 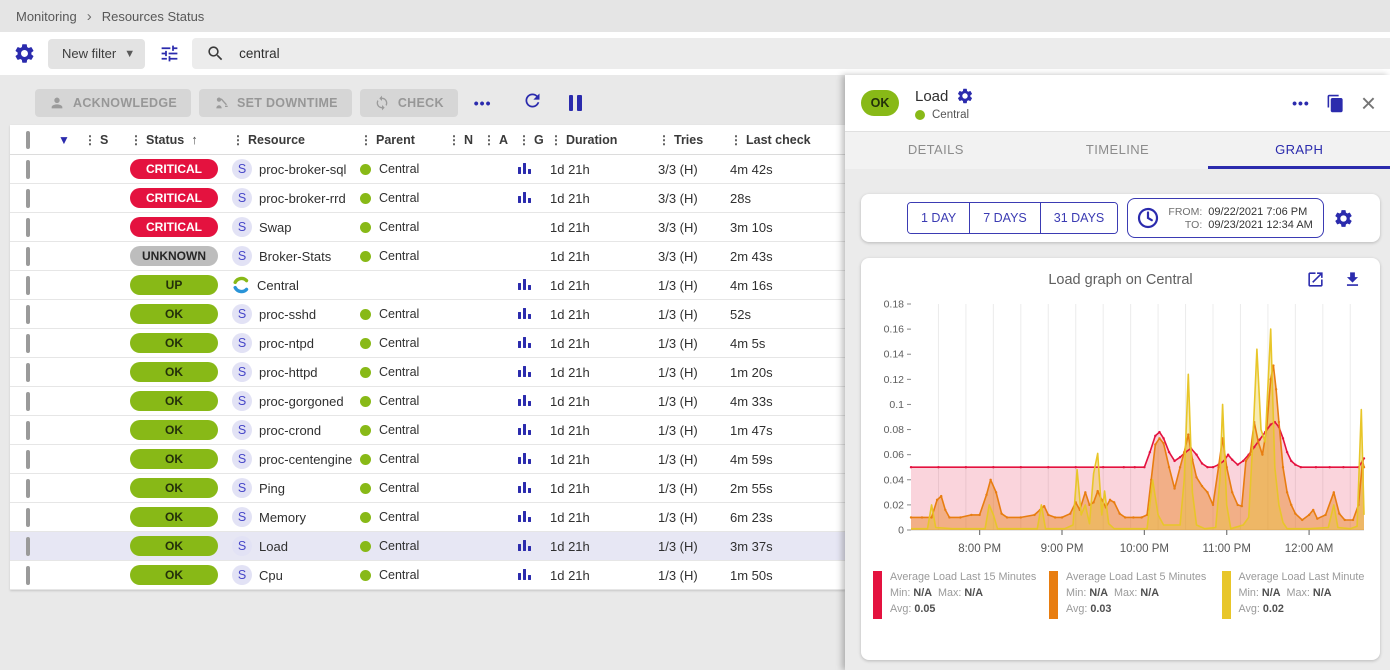 I want to click on column-header-resource: ⋮ Resource, so click(x=268, y=139).